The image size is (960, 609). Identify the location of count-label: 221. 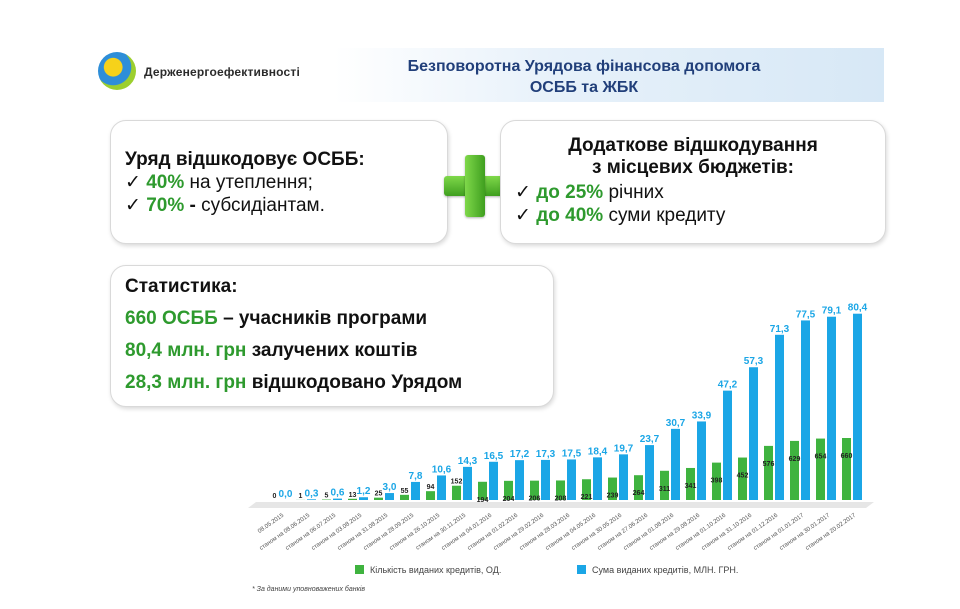
(587, 497).